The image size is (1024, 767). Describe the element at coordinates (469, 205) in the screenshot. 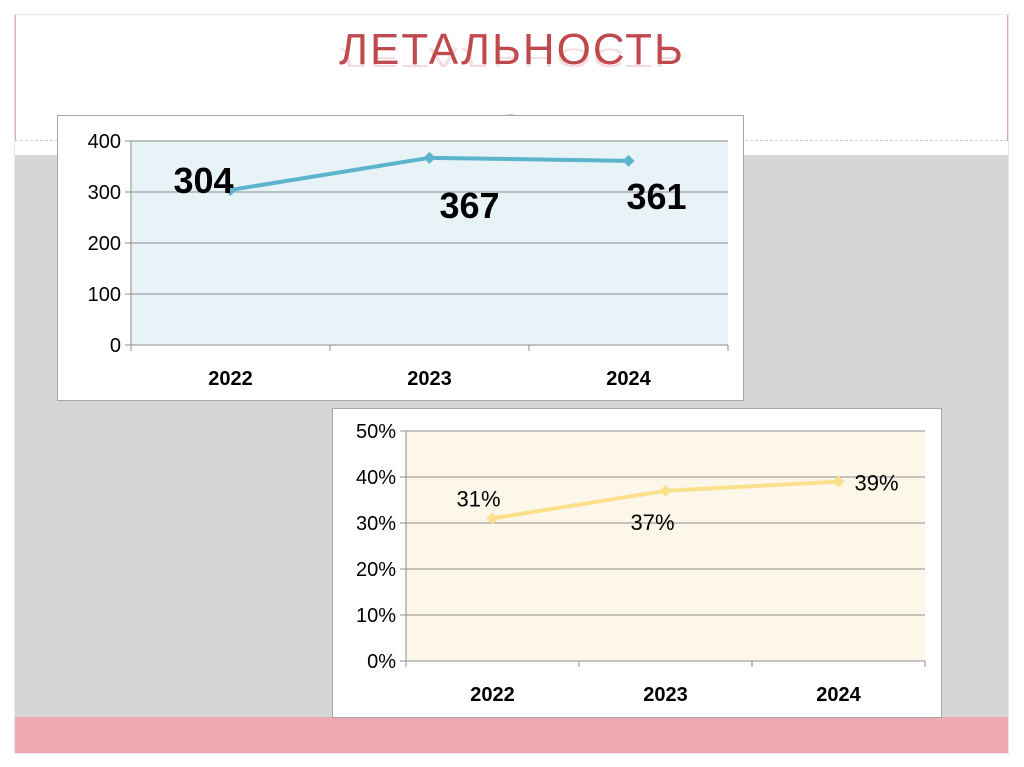

I see `data-label: 367` at that location.